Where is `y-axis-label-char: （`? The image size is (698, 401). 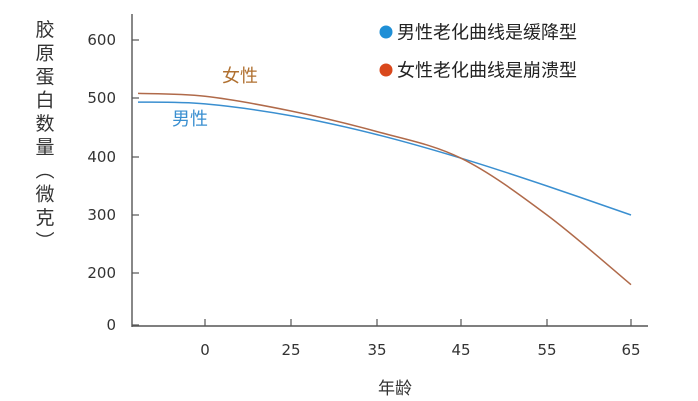 y-axis-label-char: （ is located at coordinates (44, 169).